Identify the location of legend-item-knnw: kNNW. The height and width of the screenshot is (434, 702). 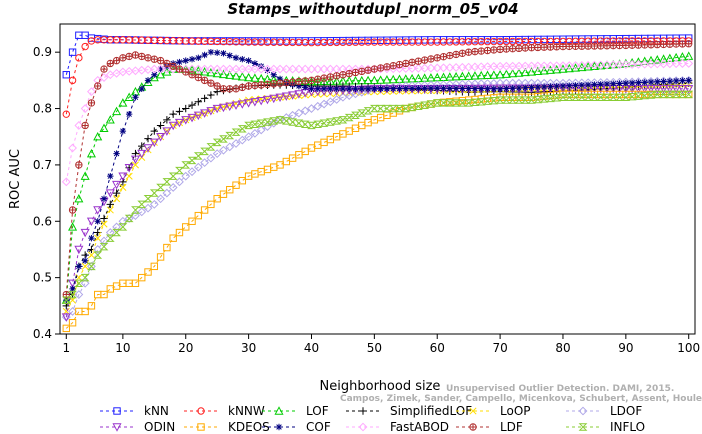
(224, 411).